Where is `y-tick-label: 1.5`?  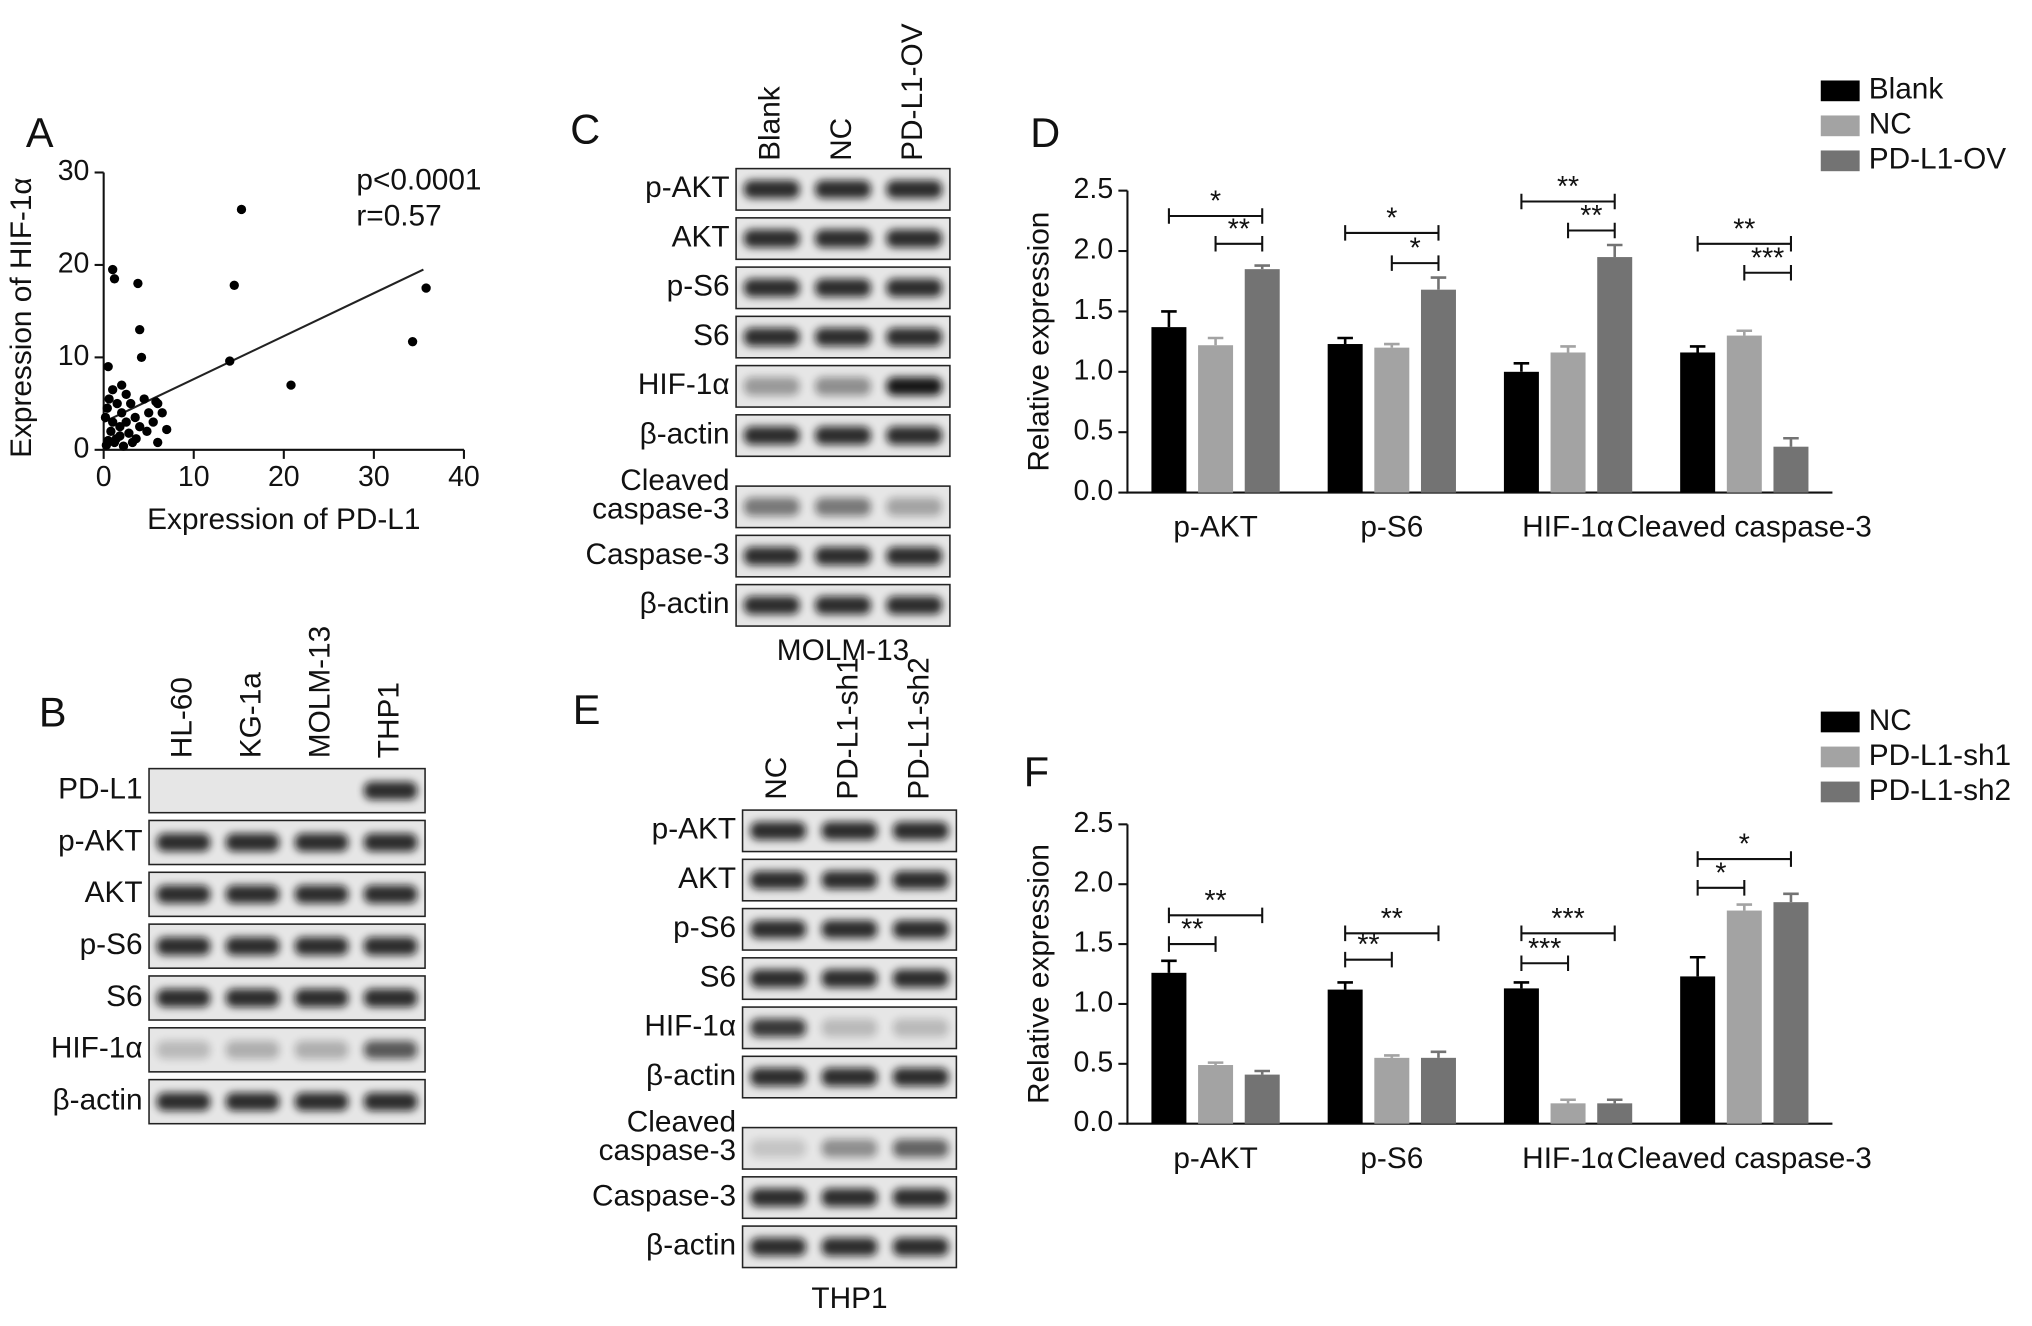 y-tick-label: 1.5 is located at coordinates (1094, 310).